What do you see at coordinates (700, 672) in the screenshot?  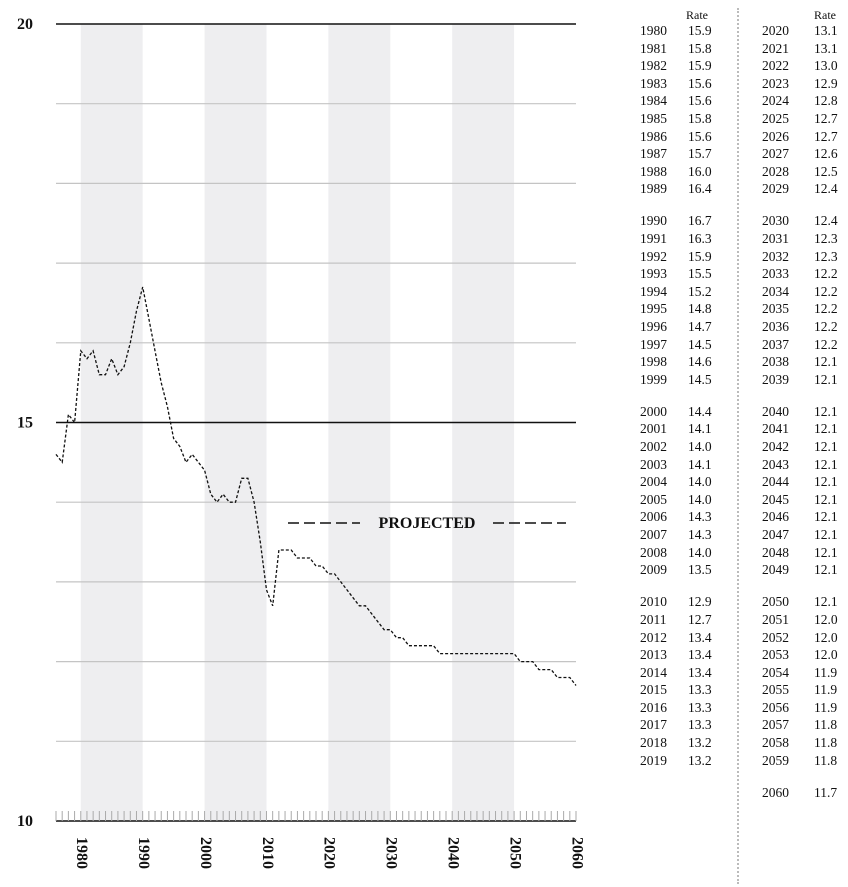 I see `rate-cell: 13.4` at bounding box center [700, 672].